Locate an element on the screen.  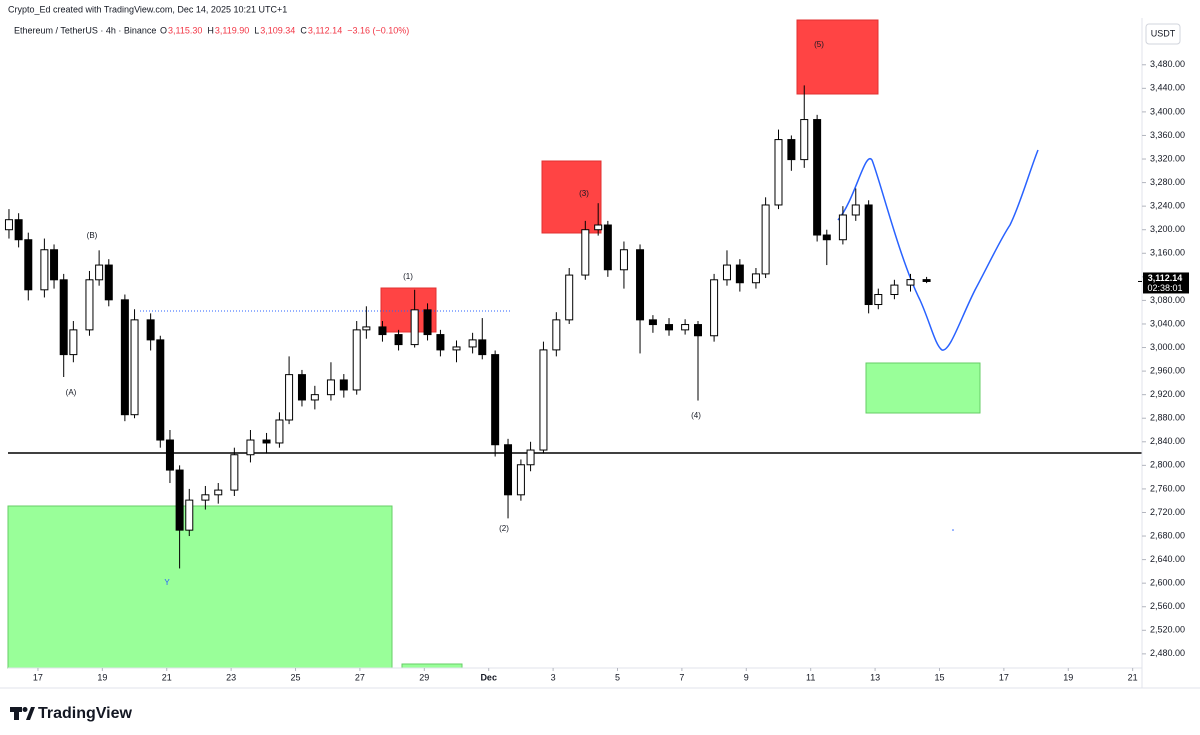
x-tick-label: 3 is located at coordinates (553, 677).